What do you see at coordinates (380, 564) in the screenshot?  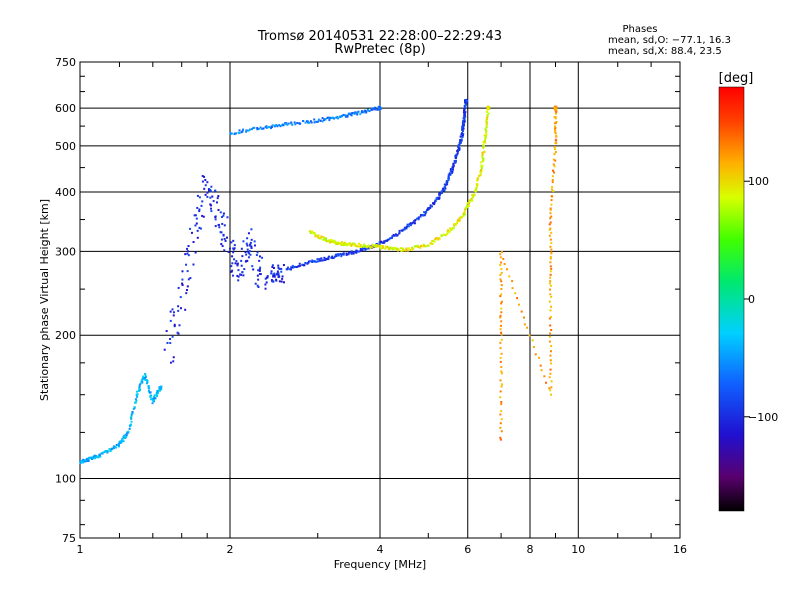 I see `x-axis-label: Frequency [MHz]` at bounding box center [380, 564].